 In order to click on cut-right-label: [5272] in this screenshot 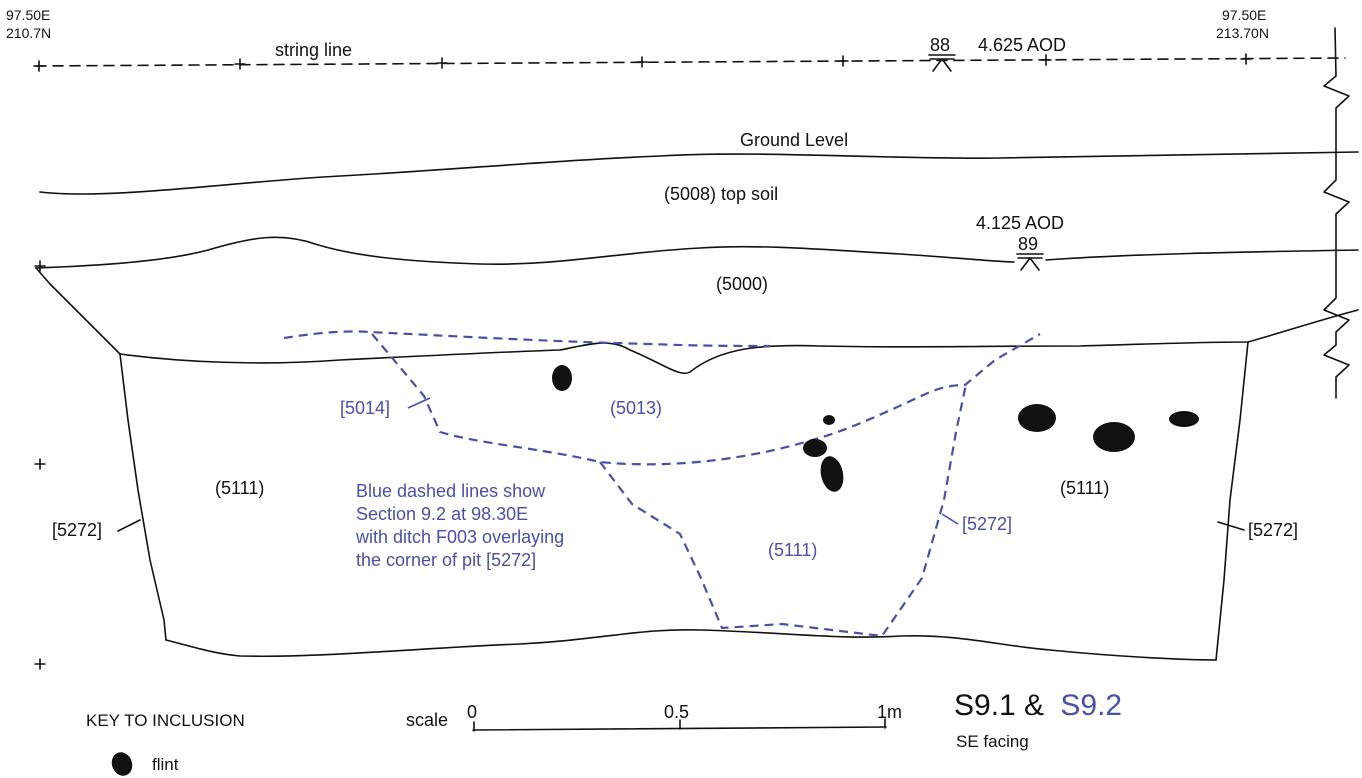, I will do `click(1273, 530)`.